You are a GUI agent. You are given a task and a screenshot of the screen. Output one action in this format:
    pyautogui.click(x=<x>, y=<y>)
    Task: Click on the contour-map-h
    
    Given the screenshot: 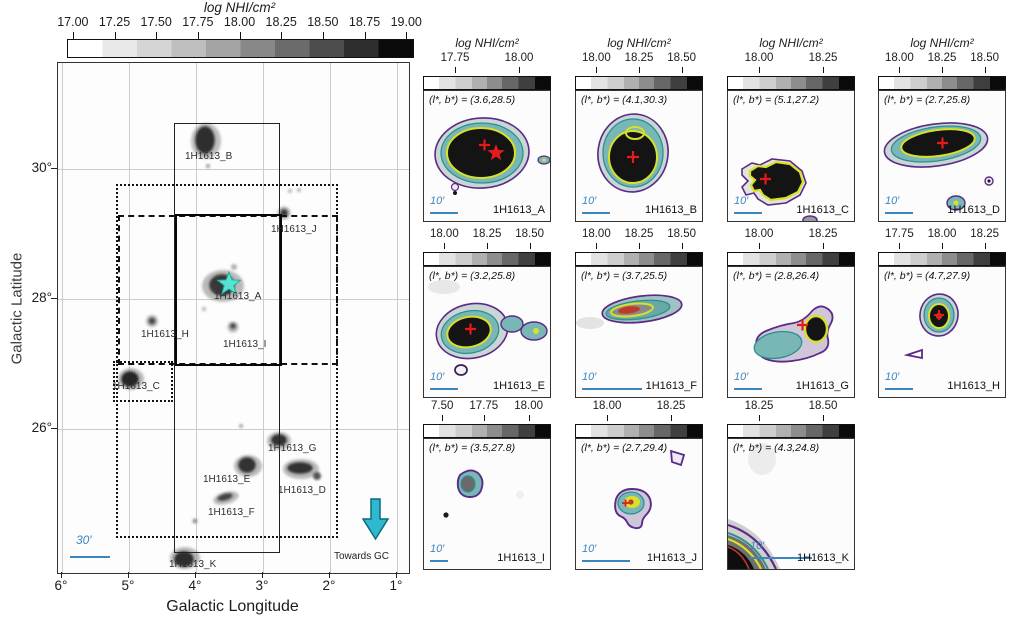 What is the action you would take?
    pyautogui.click(x=931, y=326)
    